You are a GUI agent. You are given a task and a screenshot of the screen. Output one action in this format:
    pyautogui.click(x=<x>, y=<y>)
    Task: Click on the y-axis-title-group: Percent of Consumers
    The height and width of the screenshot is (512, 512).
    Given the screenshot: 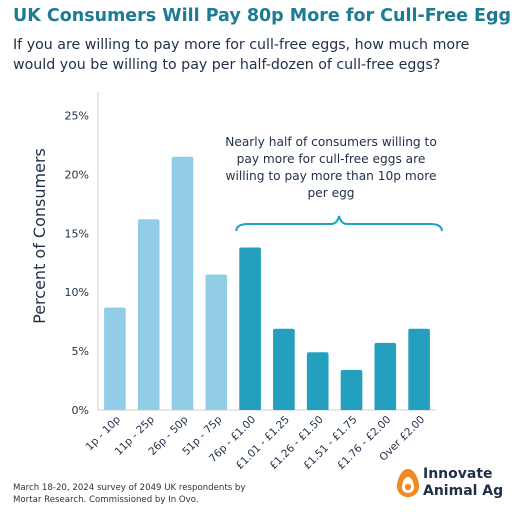 What is the action you would take?
    pyautogui.click(x=39, y=236)
    